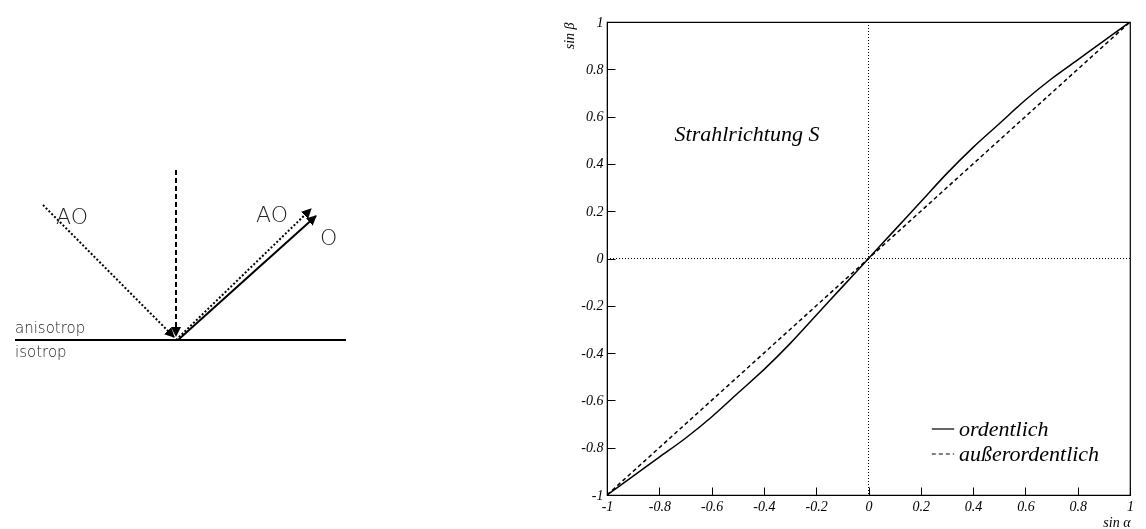 This screenshot has height=529, width=1146. What do you see at coordinates (597, 495) in the screenshot?
I see `y-tick-label: -1` at bounding box center [597, 495].